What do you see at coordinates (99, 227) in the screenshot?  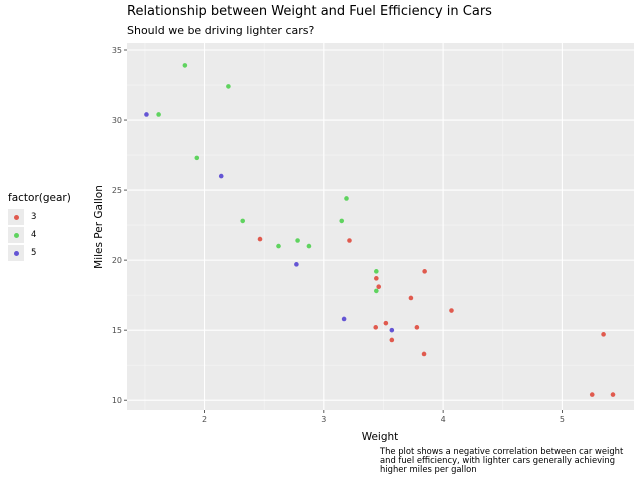 I see `y-axis-title: Miles Per Gallon` at bounding box center [99, 227].